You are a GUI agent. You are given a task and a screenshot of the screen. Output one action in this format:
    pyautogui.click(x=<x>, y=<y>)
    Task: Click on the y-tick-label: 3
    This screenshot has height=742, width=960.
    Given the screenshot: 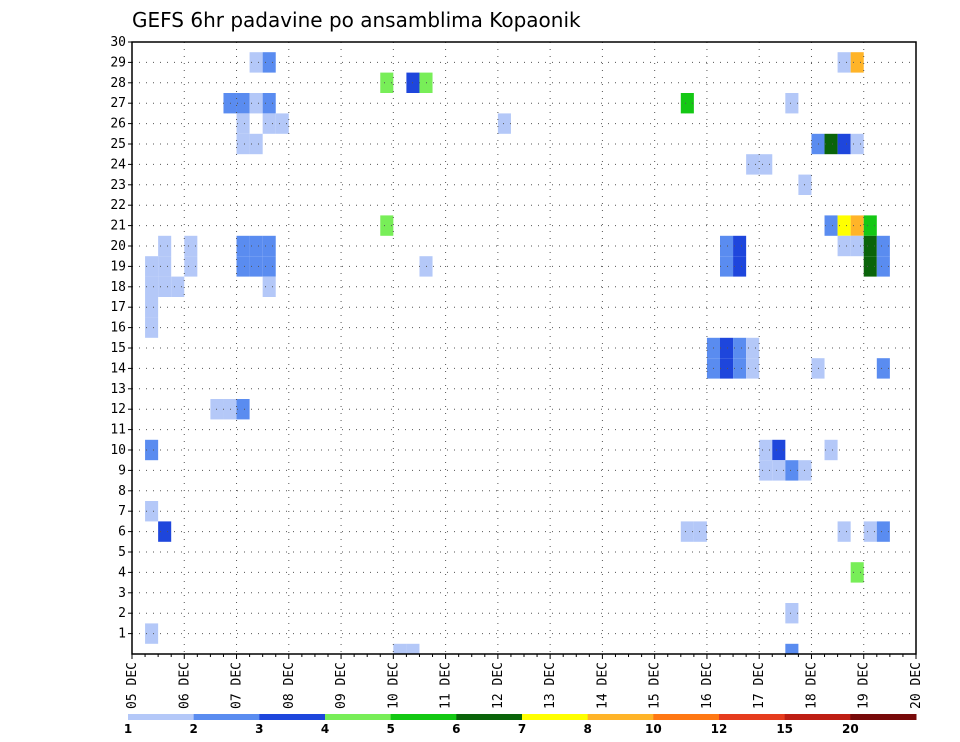 What is the action you would take?
    pyautogui.click(x=122, y=593)
    